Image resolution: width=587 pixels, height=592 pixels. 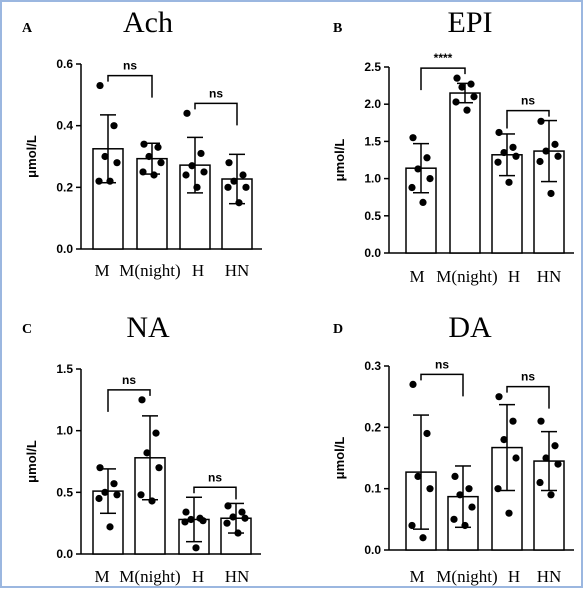 What do you see at coordinates (337, 28) in the screenshot?
I see `panel-letter: B` at bounding box center [337, 28].